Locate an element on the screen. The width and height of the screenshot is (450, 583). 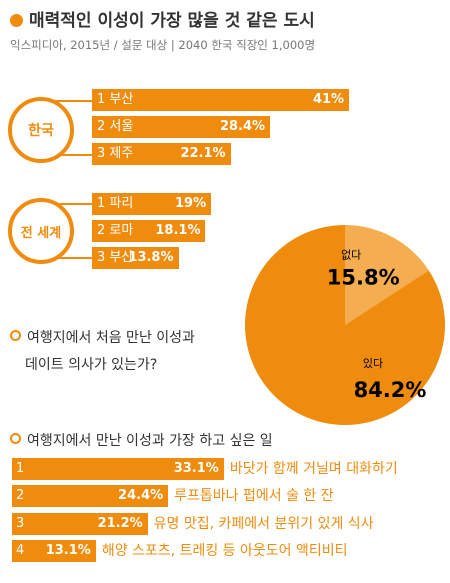
activity-bar-rank: 1 is located at coordinates (20, 468).